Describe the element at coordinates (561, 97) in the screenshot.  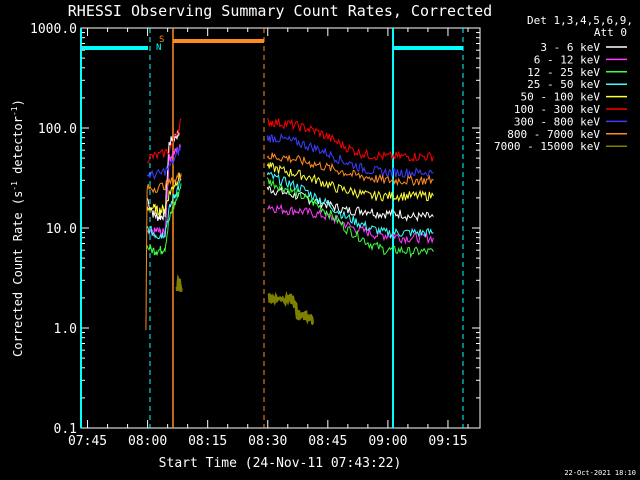
I see `legend-item-label: 50 - 100 keV` at that location.